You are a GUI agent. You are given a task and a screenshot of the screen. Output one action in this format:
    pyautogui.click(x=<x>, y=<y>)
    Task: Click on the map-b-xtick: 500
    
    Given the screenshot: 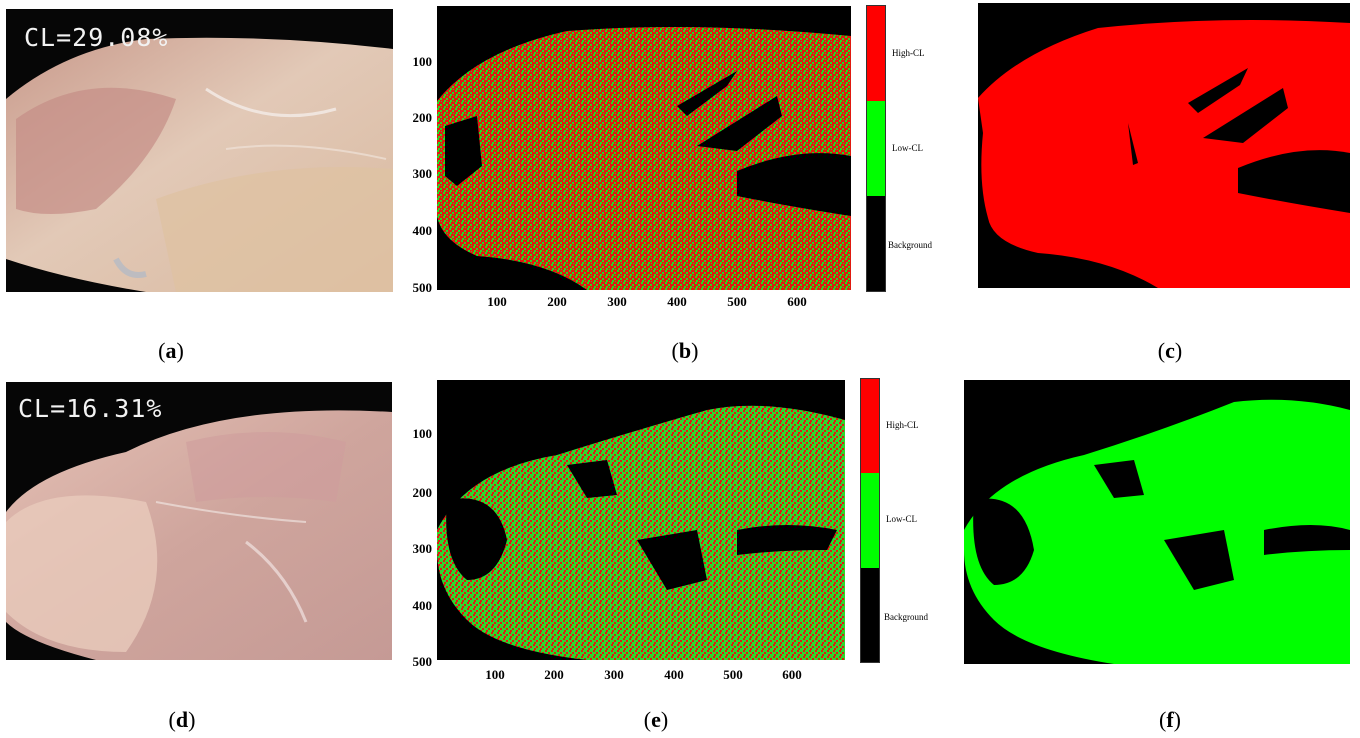 What is the action you would take?
    pyautogui.click(x=737, y=301)
    